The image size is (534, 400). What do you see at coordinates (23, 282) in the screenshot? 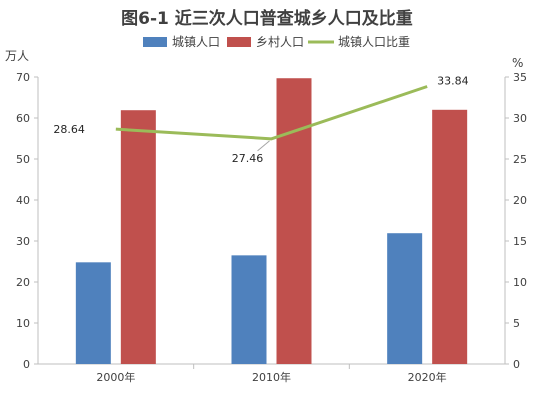
I see `y-tick-label: 20` at bounding box center [23, 282].